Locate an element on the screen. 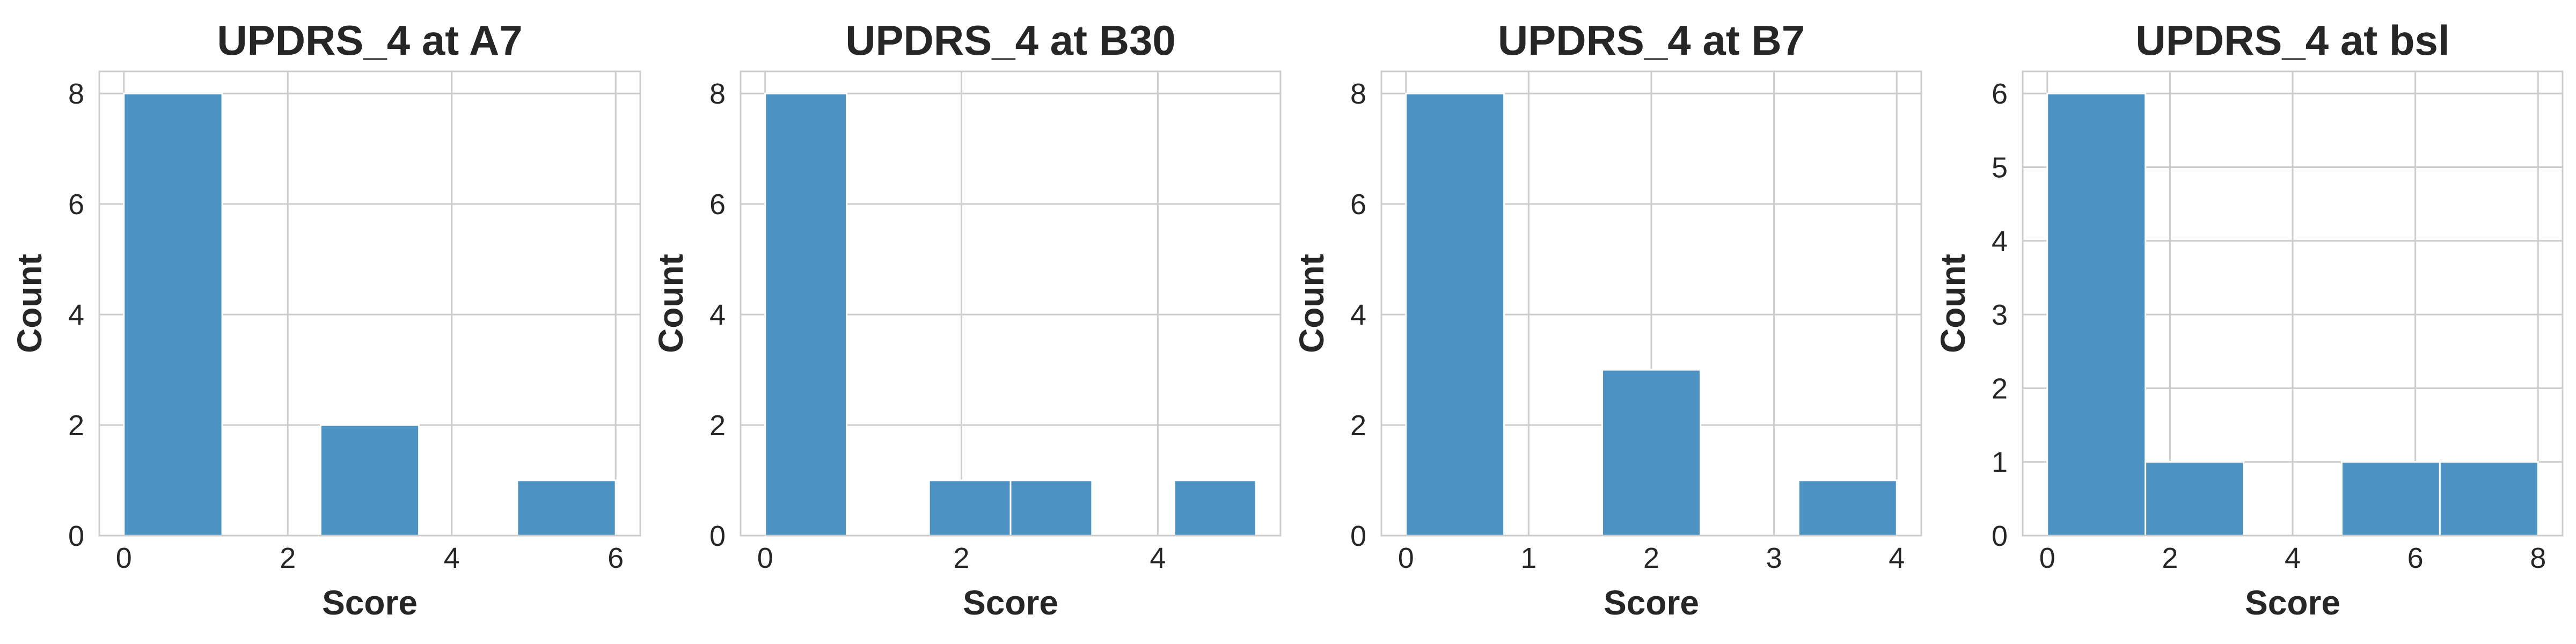 This screenshot has width=2576, height=644. x-tick-label: 1 is located at coordinates (1528, 558).